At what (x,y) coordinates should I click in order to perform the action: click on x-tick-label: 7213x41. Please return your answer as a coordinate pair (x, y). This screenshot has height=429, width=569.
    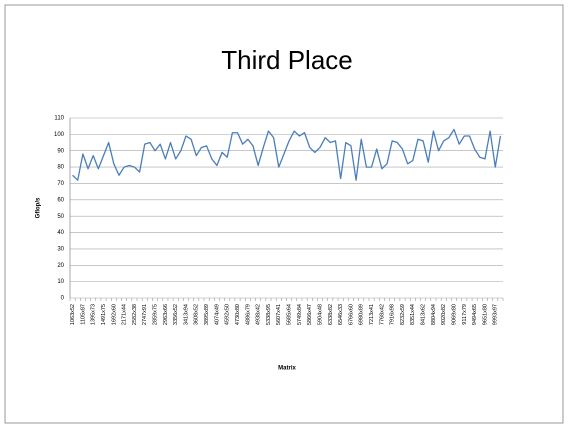
    Looking at the image, I should click on (372, 314).